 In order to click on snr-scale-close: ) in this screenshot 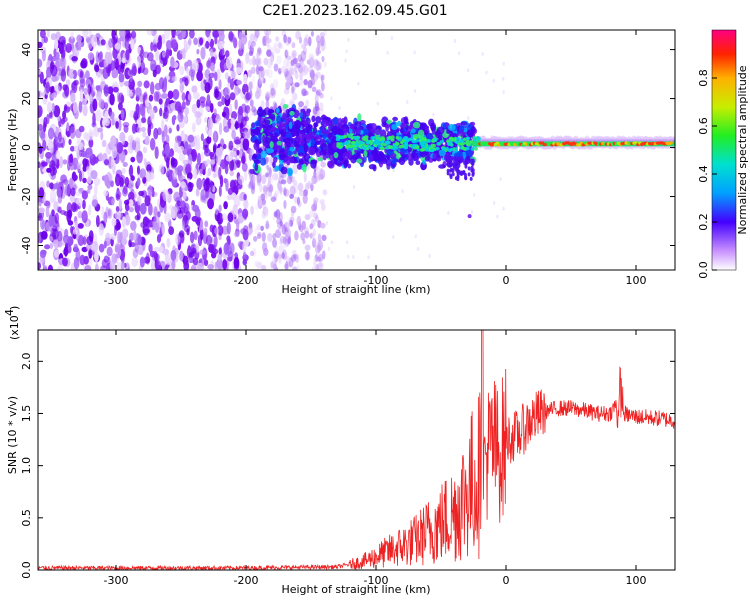, I will do `click(14, 308)`.